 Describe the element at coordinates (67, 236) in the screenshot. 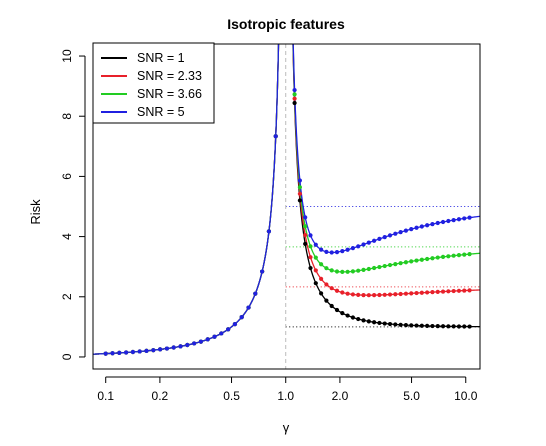

I see `y-tick-label-4: 4` at that location.